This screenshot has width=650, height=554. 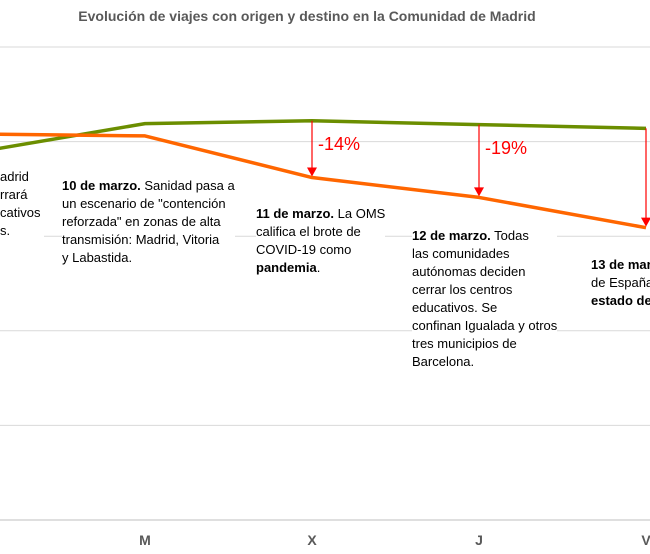 What do you see at coordinates (464, 343) in the screenshot?
I see `note-line: tres municipios de` at bounding box center [464, 343].